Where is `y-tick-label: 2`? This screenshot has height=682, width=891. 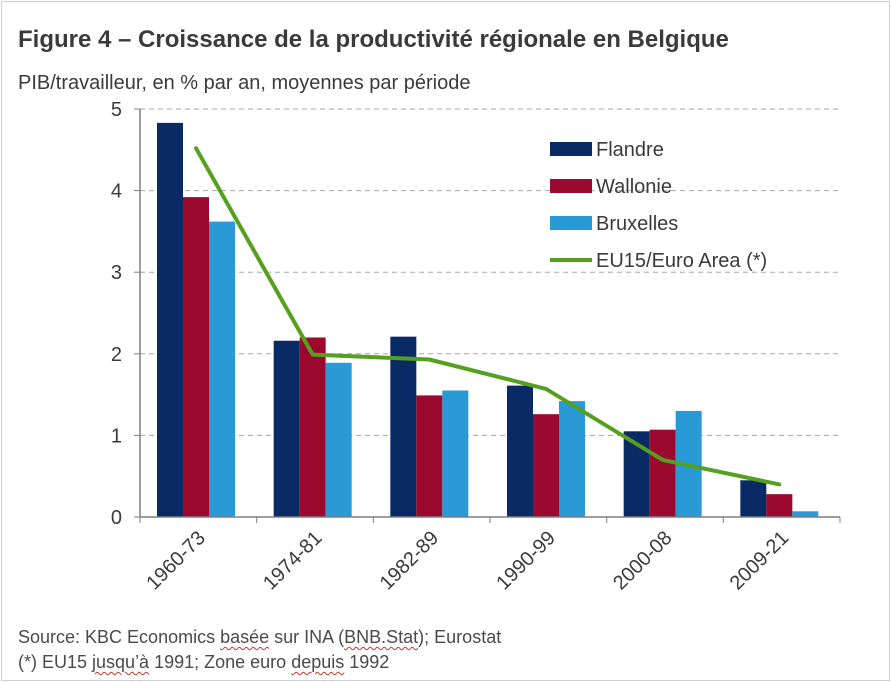 y-tick-label: 2 is located at coordinates (116, 355).